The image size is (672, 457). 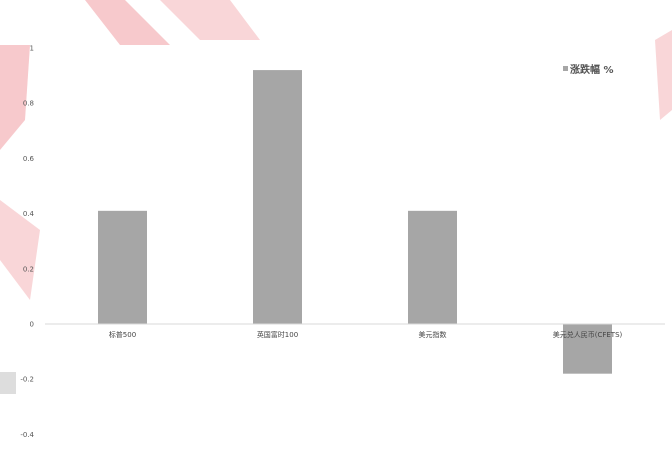 I want to click on legend-label: 涨跌幅 %, so click(x=592, y=69).